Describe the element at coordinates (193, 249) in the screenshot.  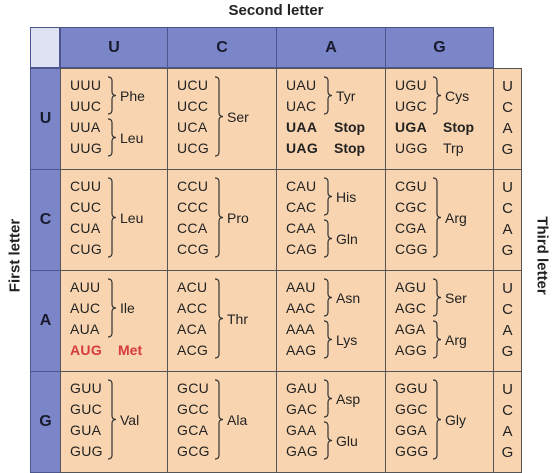
I see `codon-label: CCG` at that location.